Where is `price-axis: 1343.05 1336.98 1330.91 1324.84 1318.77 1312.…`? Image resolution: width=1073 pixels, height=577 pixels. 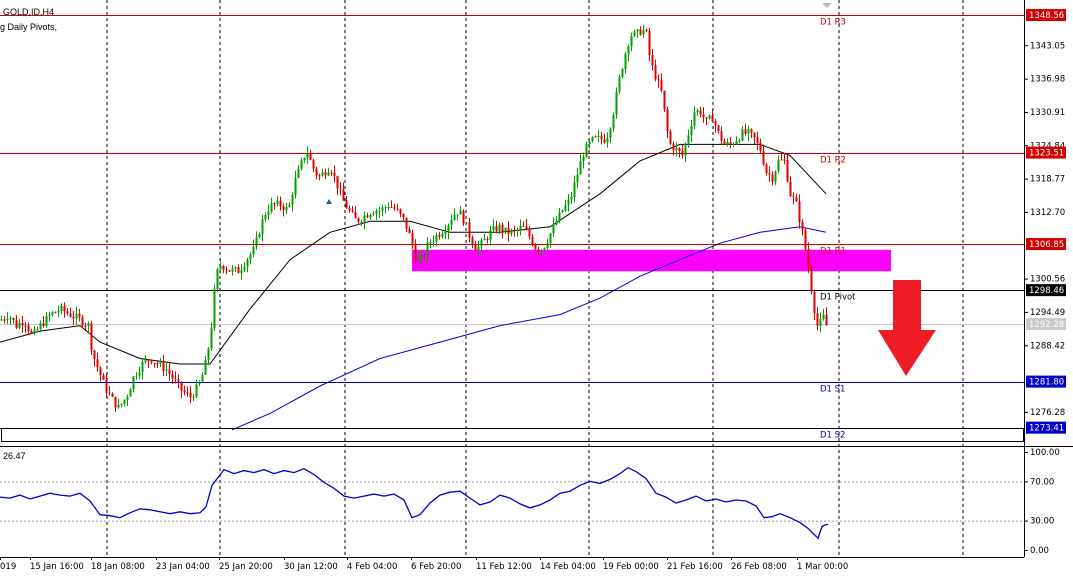
price-axis: 1343.05 1336.98 1330.91 1324.84 1318.77 1312.… is located at coordinates (1045, 221).